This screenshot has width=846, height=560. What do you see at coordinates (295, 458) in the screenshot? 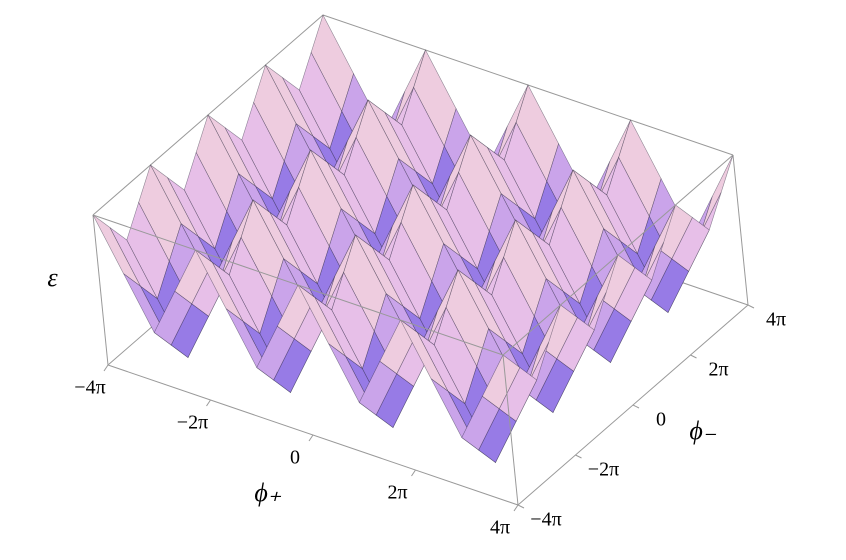
I see `x-tick-label: 0` at bounding box center [295, 458].